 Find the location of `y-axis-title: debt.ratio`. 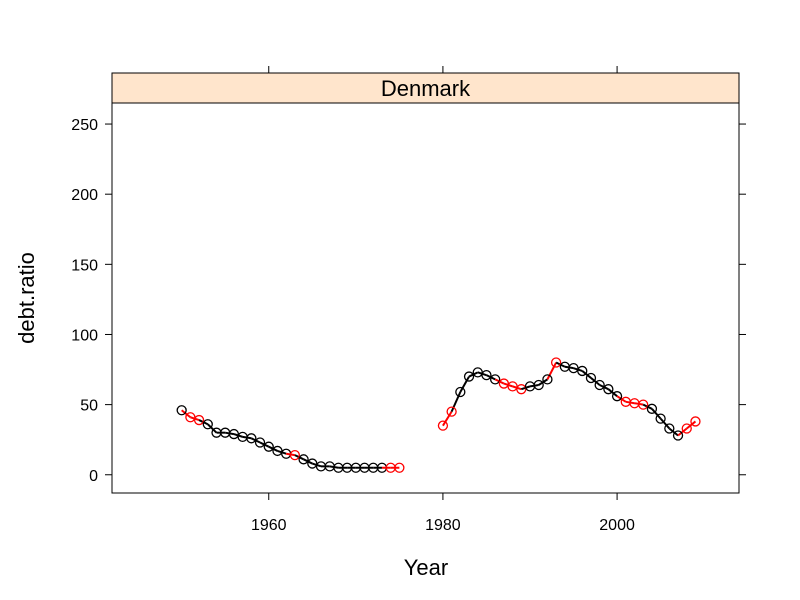

y-axis-title: debt.ratio is located at coordinates (26, 298).